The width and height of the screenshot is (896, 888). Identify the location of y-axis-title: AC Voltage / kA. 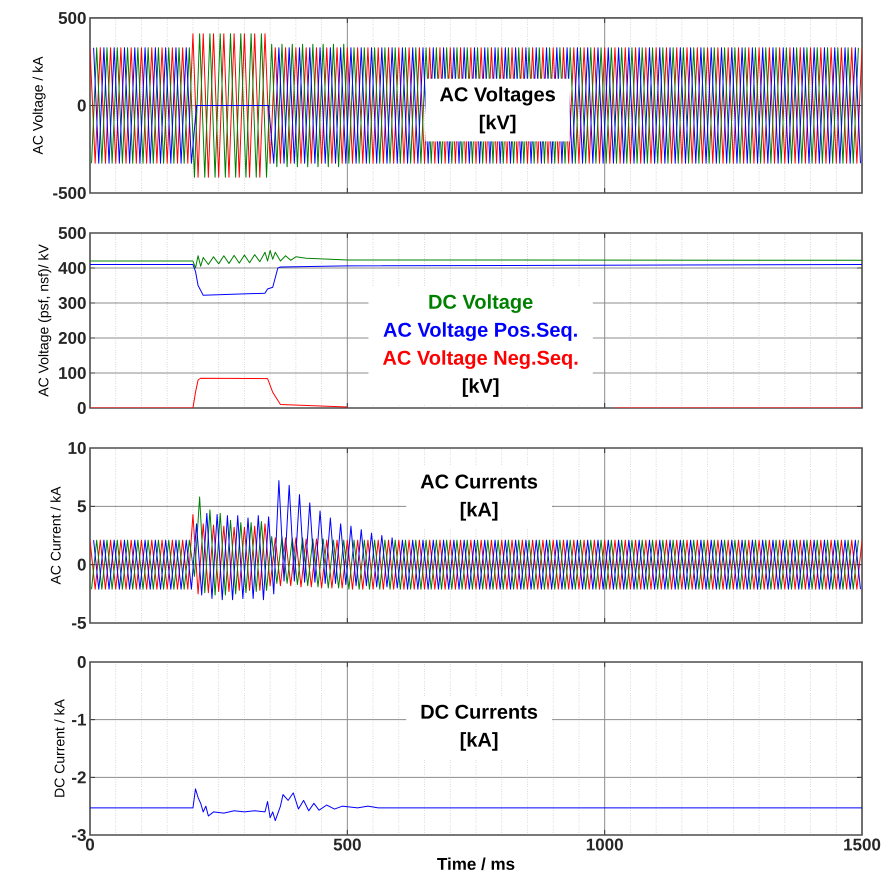
(39, 105).